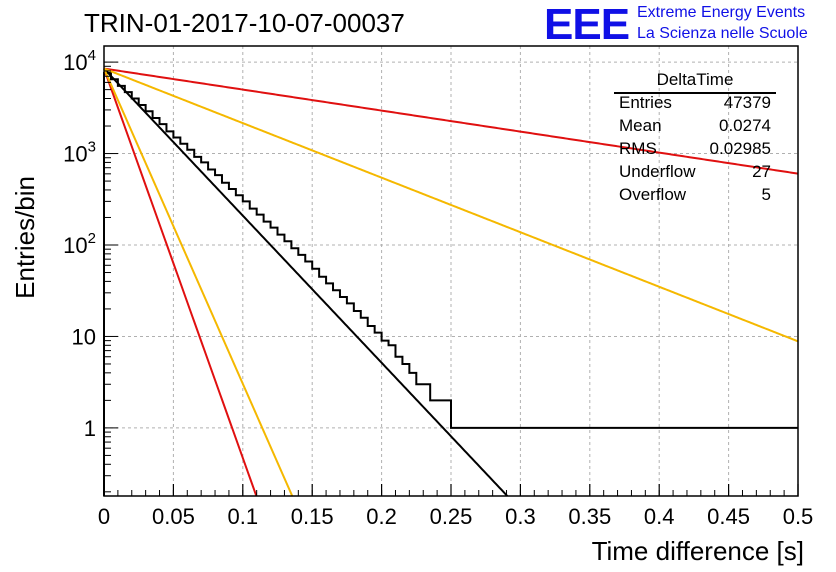 The image size is (836, 572). What do you see at coordinates (698, 551) in the screenshot?
I see `x-axis-label: Time difference [s]` at bounding box center [698, 551].